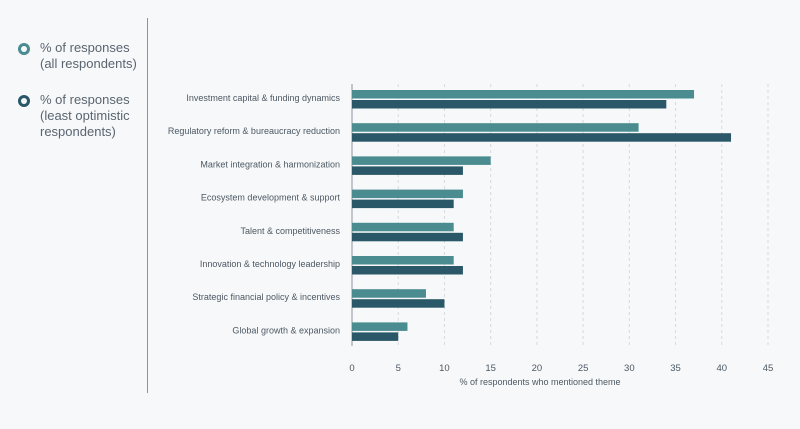 The height and width of the screenshot is (429, 800). What do you see at coordinates (351, 368) in the screenshot?
I see `x-tick-label: 0` at bounding box center [351, 368].